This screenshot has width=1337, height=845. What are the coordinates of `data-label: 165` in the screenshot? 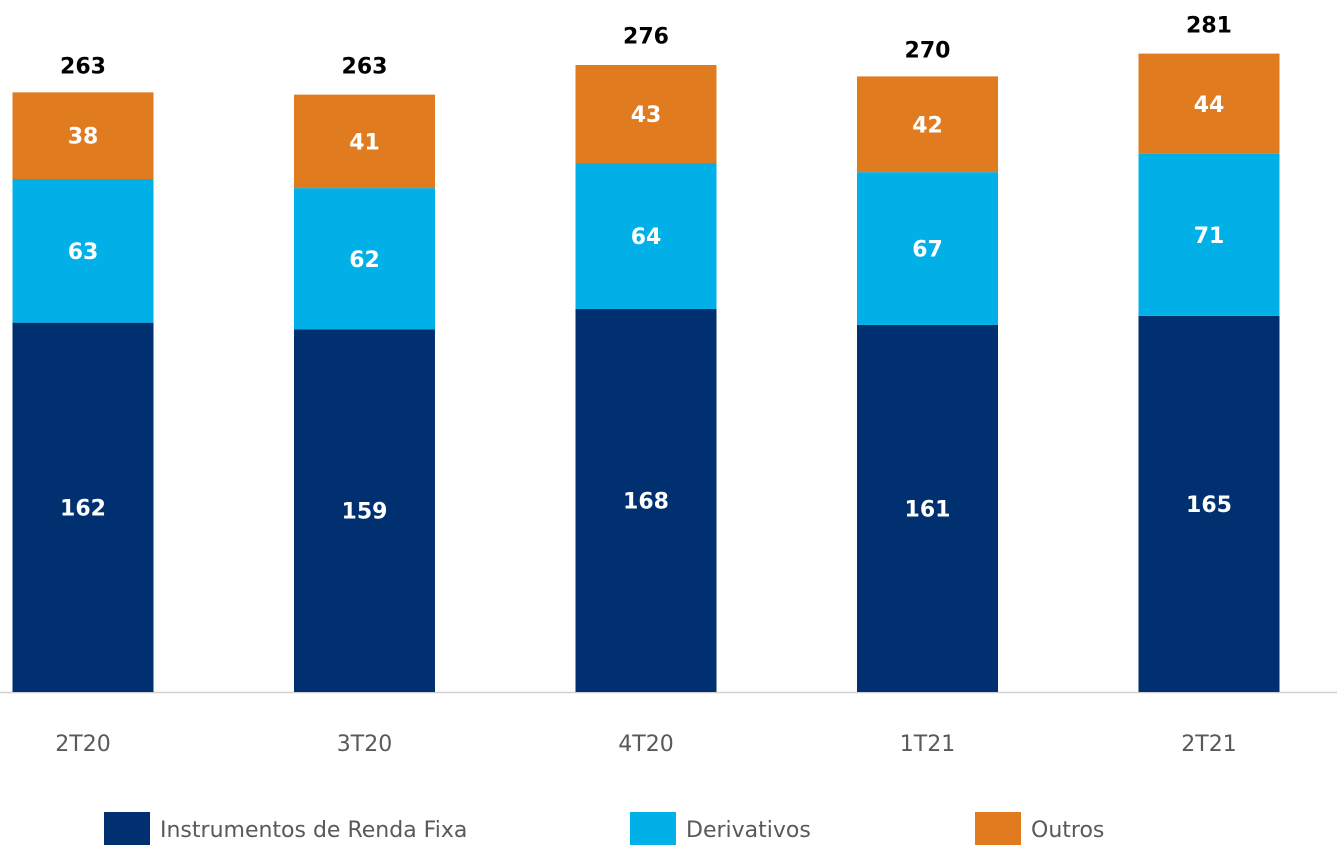 It's located at (1209, 505).